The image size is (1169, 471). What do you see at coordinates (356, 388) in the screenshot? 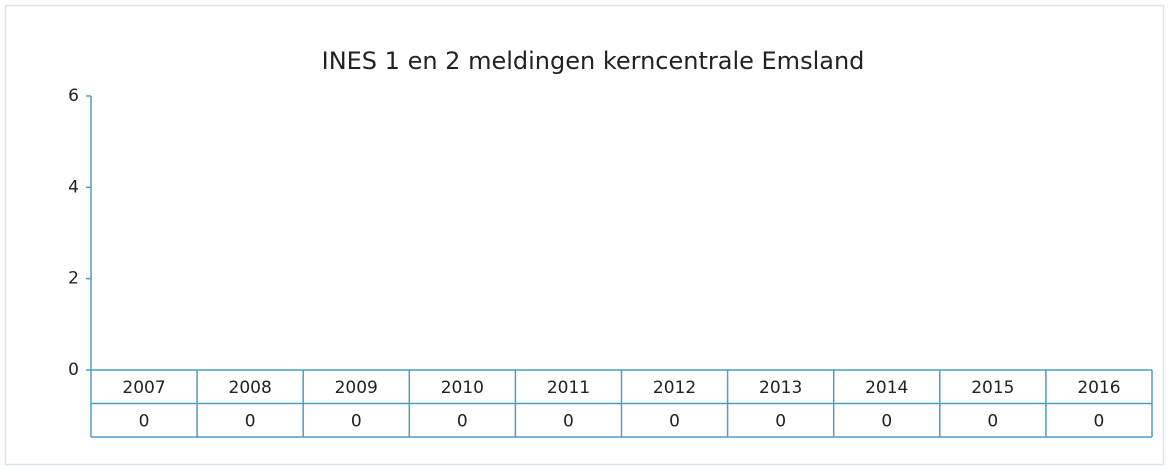
I see `x-tick-label: 2009` at bounding box center [356, 388].